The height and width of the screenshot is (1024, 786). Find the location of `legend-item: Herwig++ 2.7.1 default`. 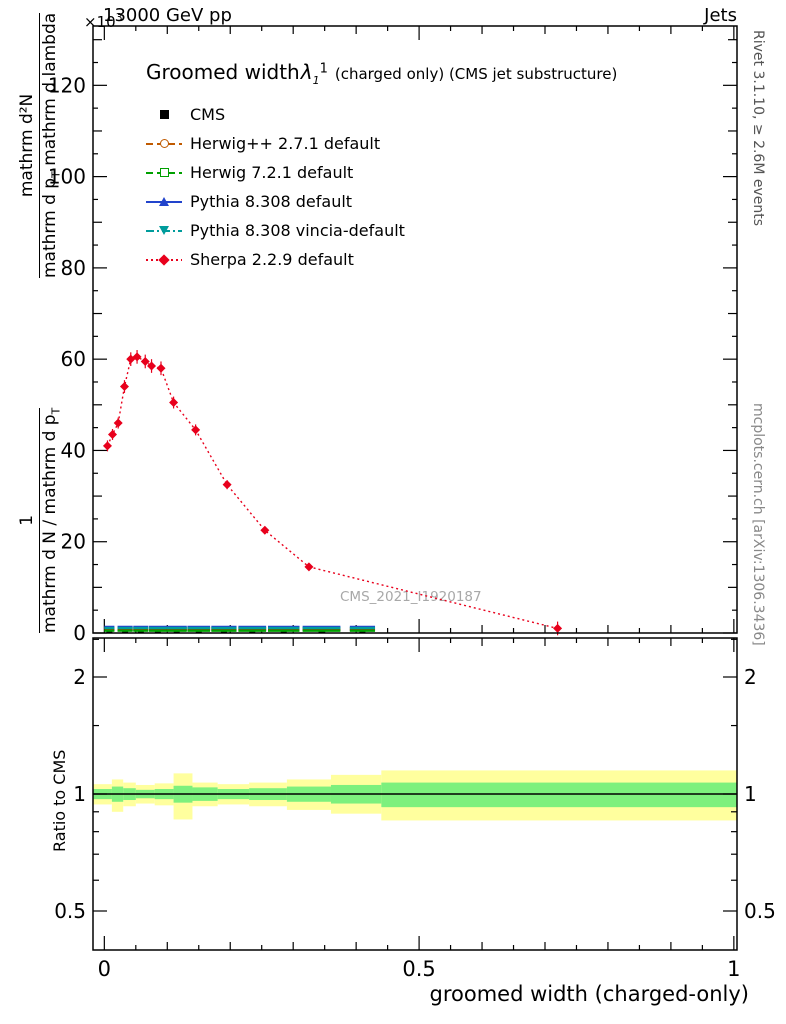

legend-item: Herwig++ 2.7.1 default is located at coordinates (275, 143).